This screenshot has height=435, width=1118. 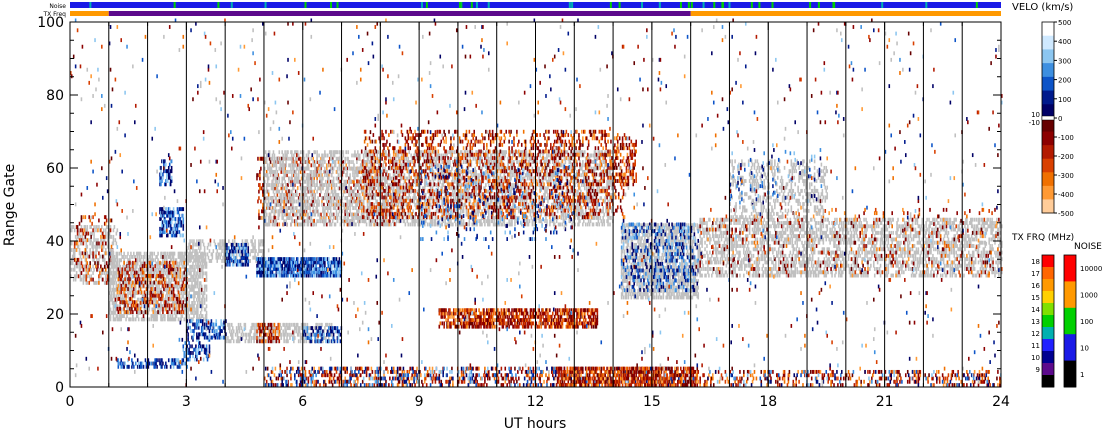 I want to click on txfreq-segment, so click(x=89, y=13).